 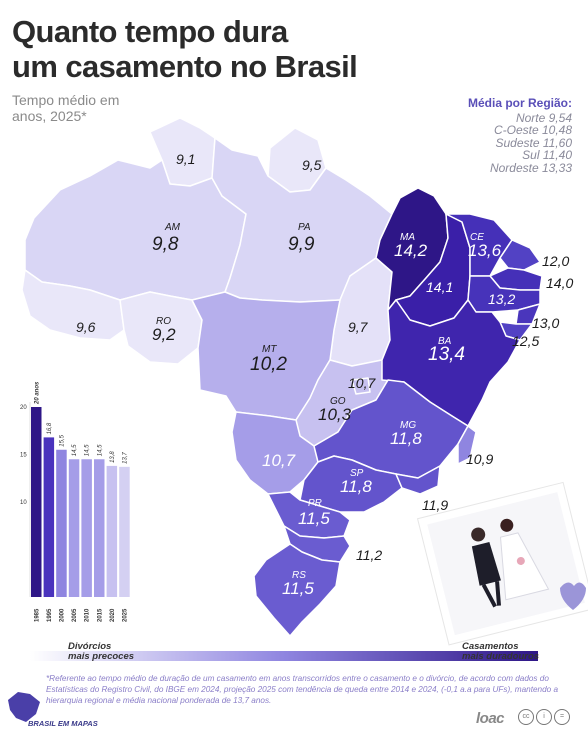 I want to click on label-go-abbr: GO, so click(x=338, y=401).